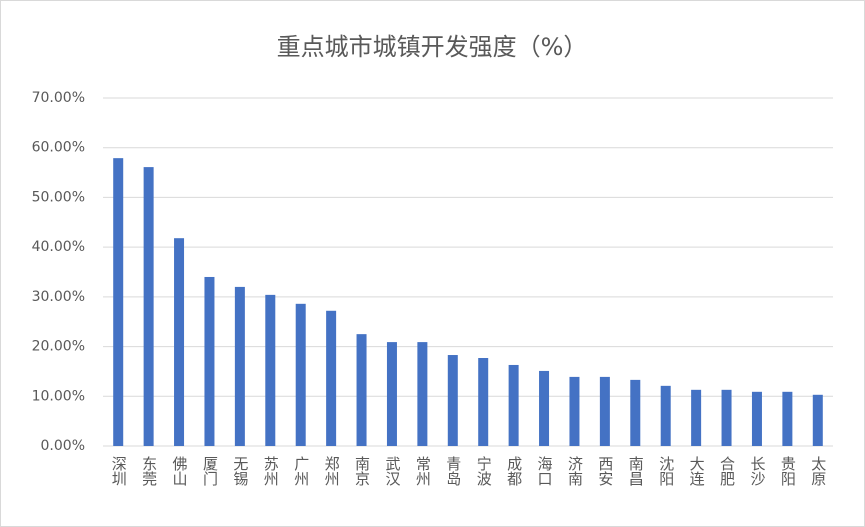 This screenshot has width=865, height=527. I want to click on x-tick-label: 无锡, so click(240, 471).